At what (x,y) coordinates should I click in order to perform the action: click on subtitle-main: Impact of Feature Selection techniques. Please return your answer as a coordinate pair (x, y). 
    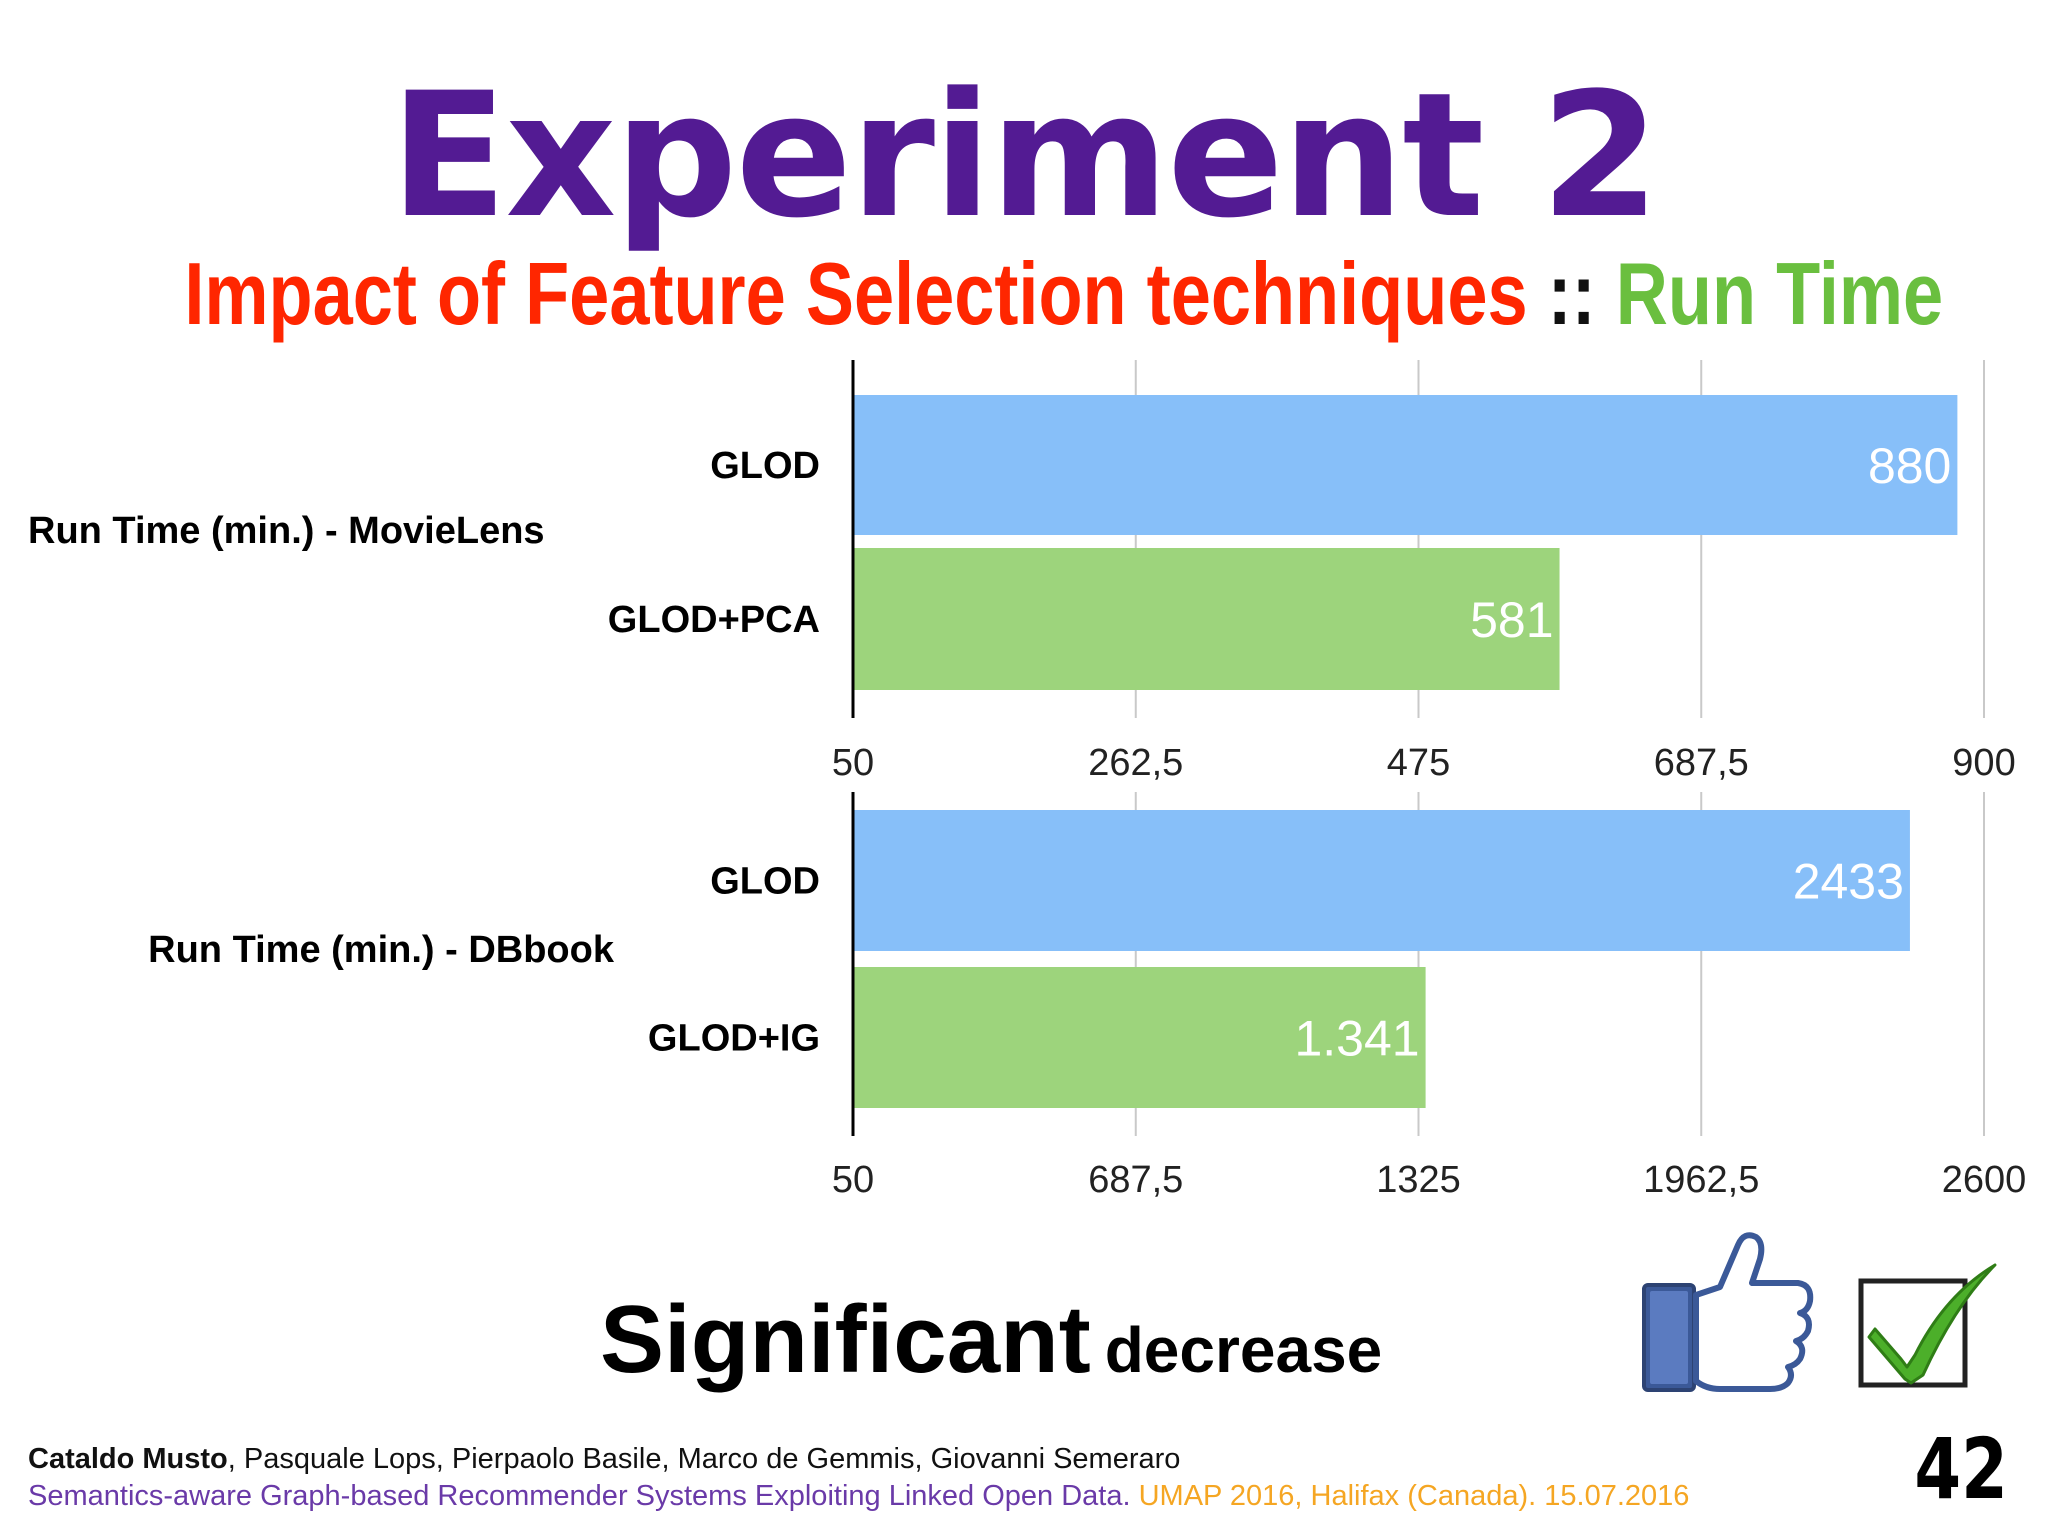
    Looking at the image, I should click on (856, 293).